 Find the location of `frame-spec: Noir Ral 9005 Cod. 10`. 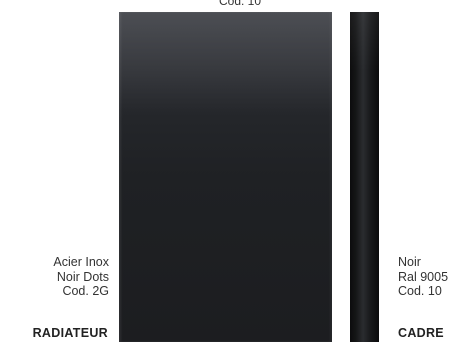

frame-spec: Noir Ral 9005 Cod. 10 is located at coordinates (423, 277).